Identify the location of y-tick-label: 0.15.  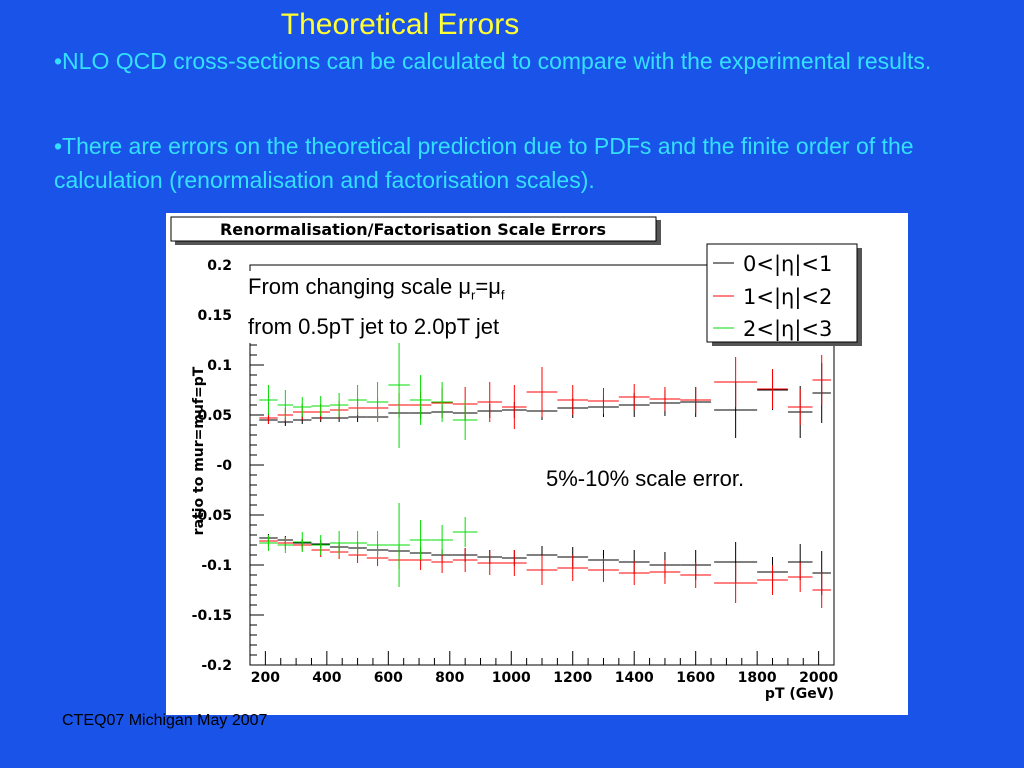
(214, 316).